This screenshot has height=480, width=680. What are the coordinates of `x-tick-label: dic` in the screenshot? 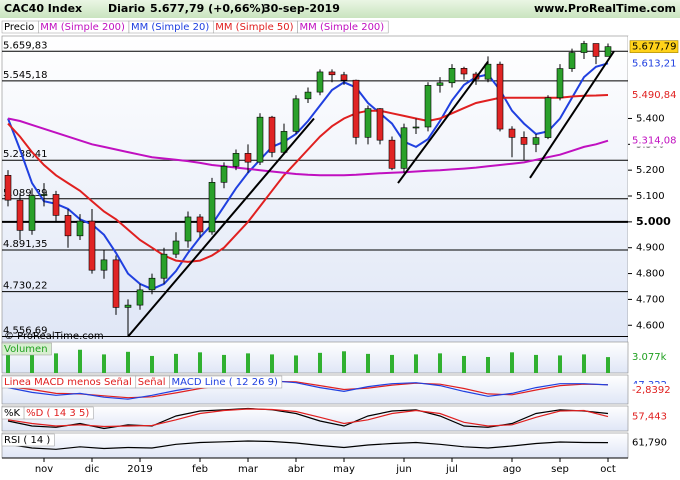 It's located at (92, 469).